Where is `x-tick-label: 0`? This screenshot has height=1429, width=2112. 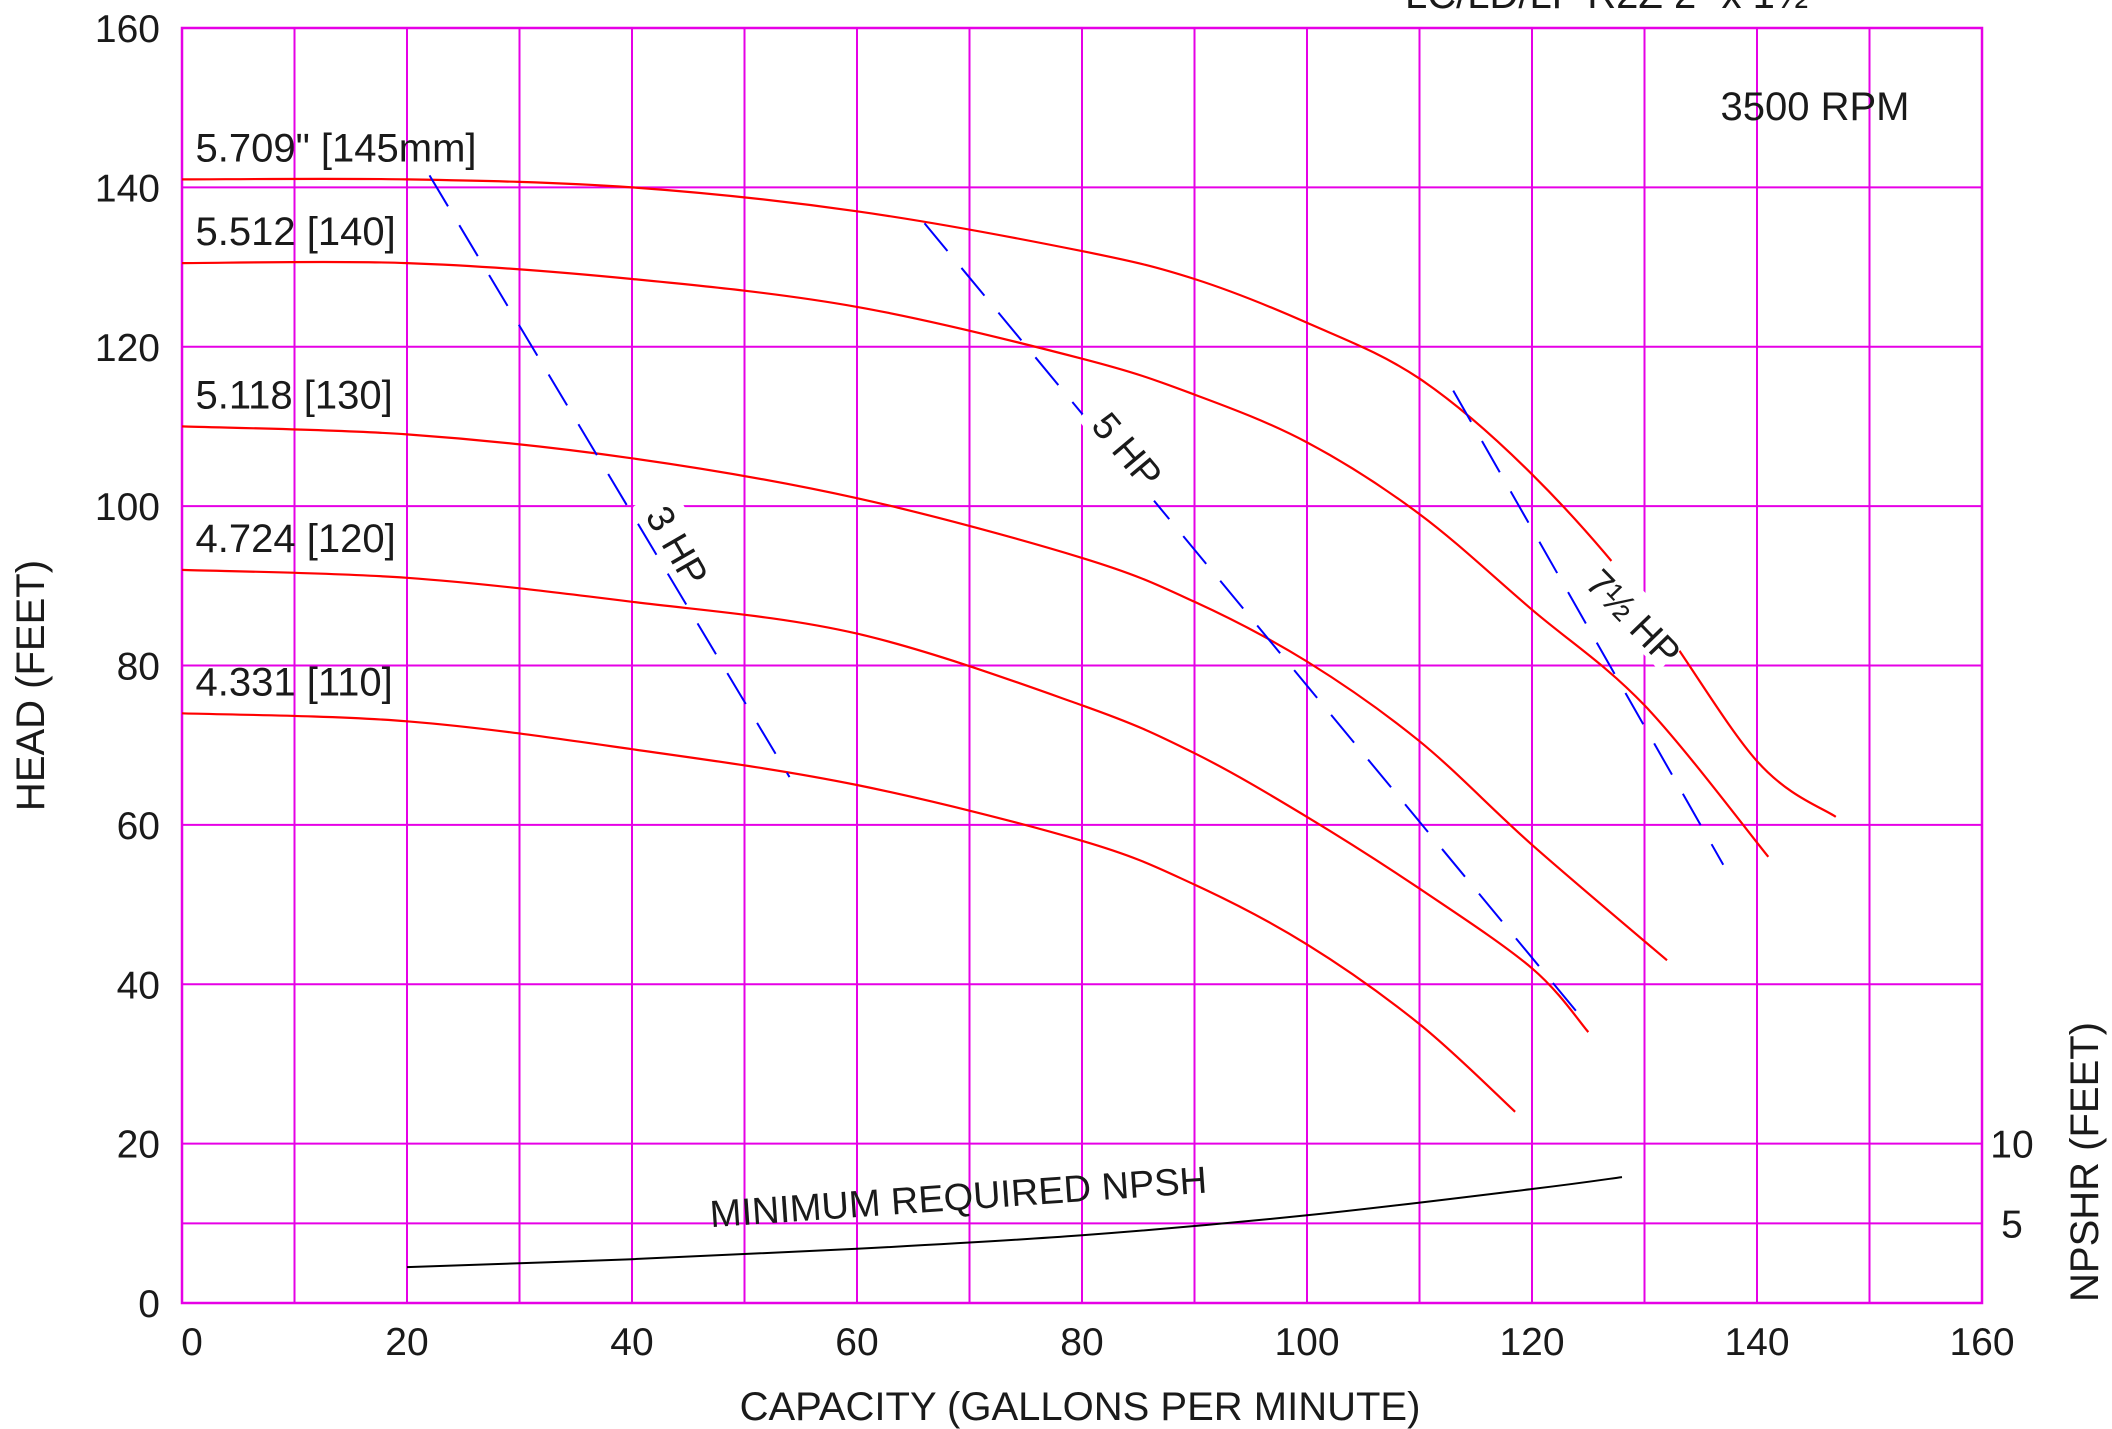
x-tick-label: 0 is located at coordinates (192, 1342).